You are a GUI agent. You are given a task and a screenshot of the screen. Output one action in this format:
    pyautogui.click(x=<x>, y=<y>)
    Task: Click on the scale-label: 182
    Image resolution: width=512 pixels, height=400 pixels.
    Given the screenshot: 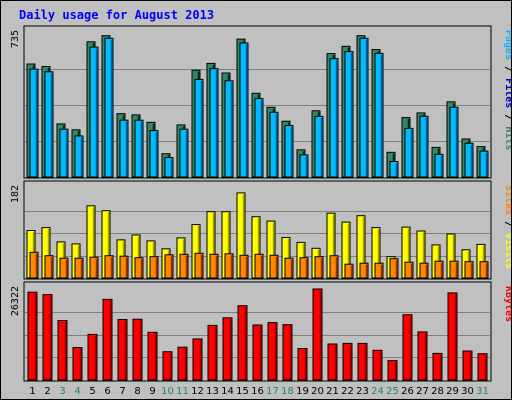 What is the action you would take?
    pyautogui.click(x=15, y=194)
    